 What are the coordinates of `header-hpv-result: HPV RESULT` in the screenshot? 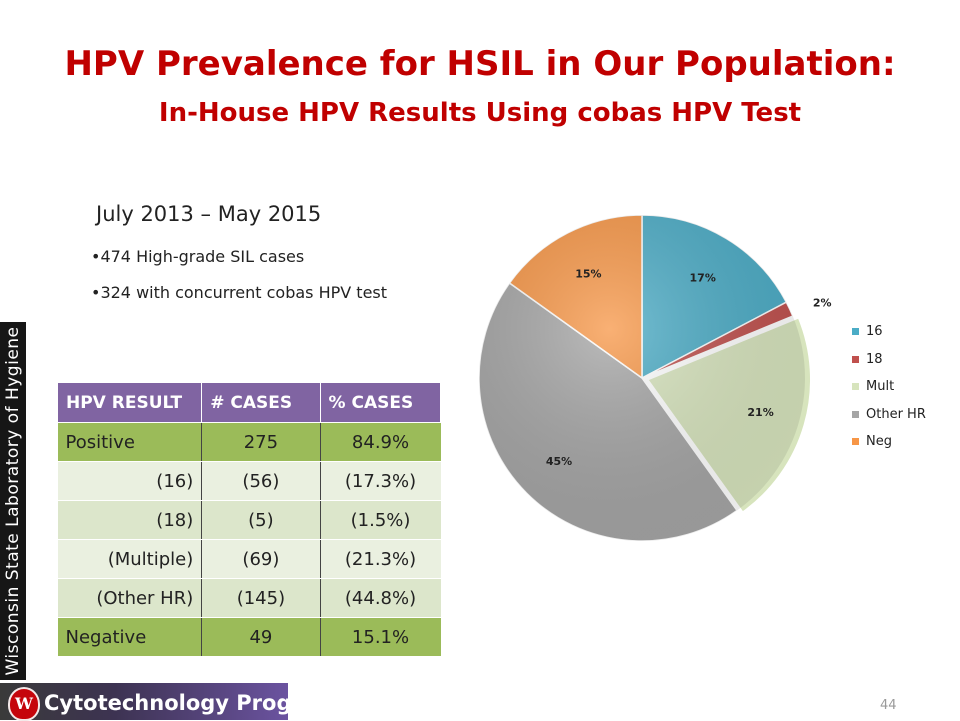 It's located at (129, 402).